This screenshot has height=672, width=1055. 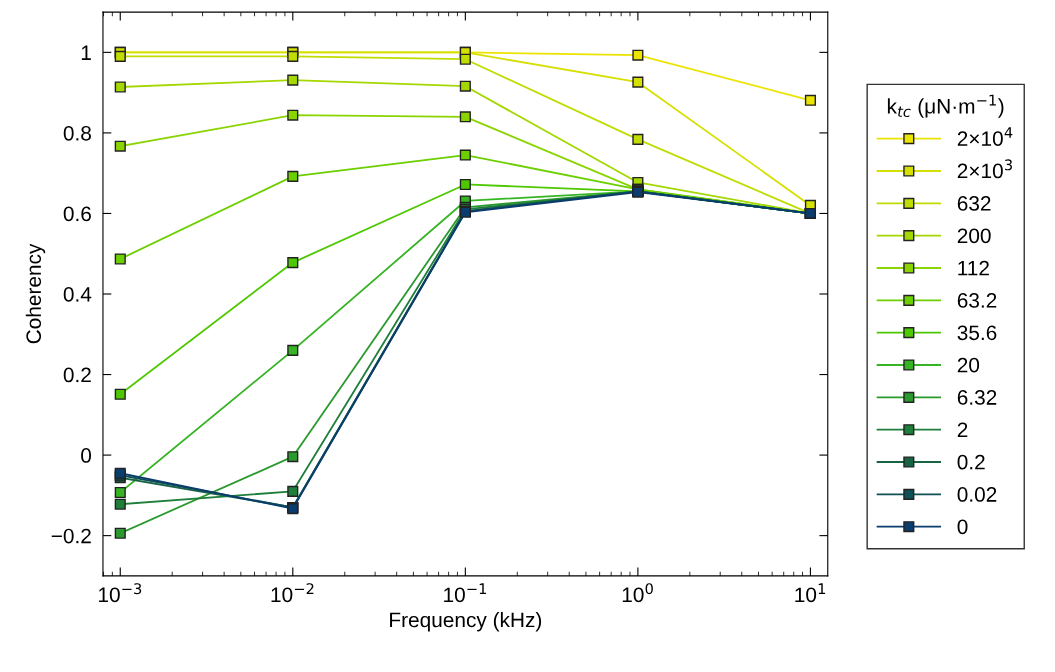 I want to click on y-tick-label: −0.2, so click(x=71, y=536).